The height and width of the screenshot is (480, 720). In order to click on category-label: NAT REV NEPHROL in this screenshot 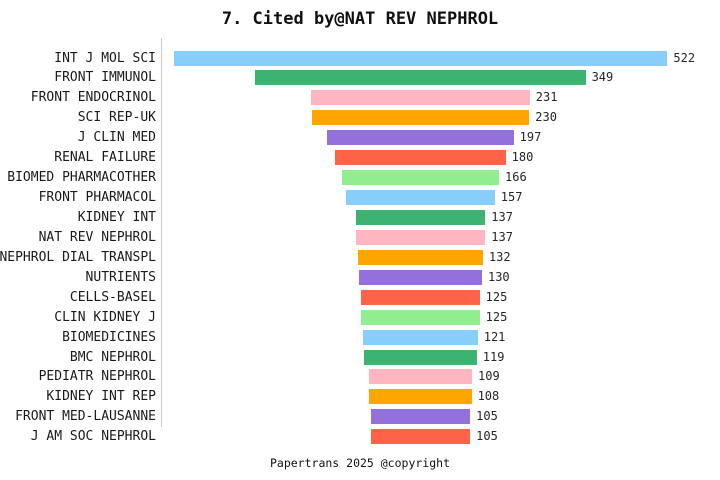, I will do `click(97, 237)`.